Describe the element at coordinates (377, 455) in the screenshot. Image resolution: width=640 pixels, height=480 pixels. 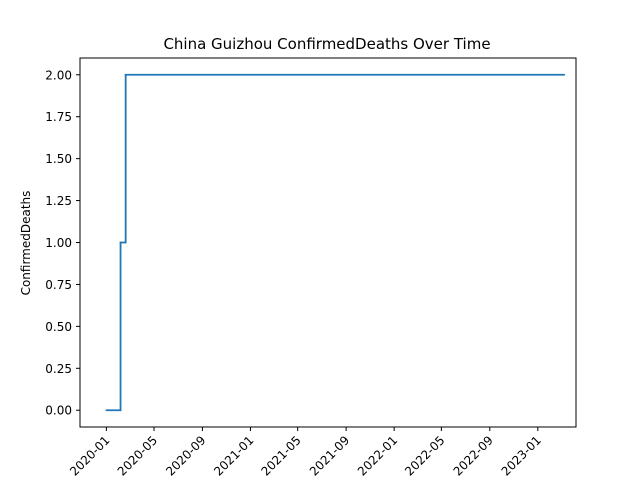
I see `x-tick-label: 2022-01` at that location.